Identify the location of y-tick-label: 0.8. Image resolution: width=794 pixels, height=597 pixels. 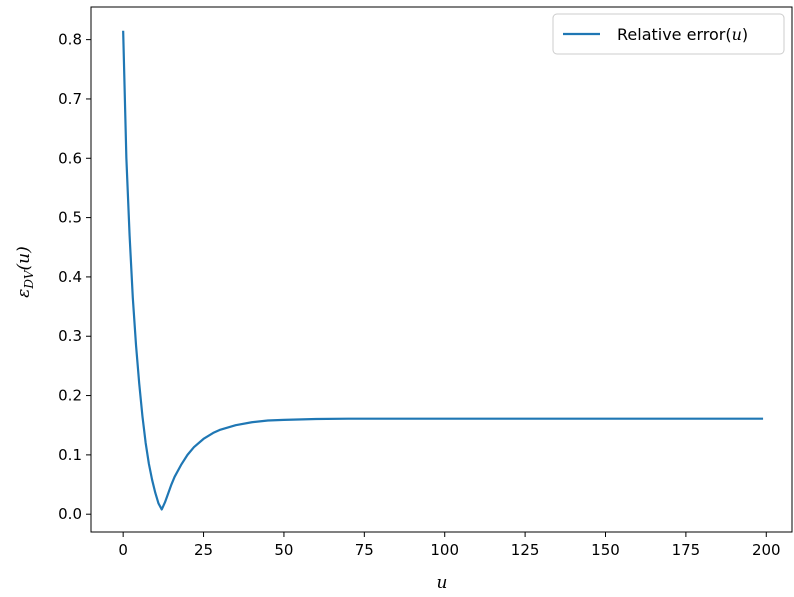
(70, 40).